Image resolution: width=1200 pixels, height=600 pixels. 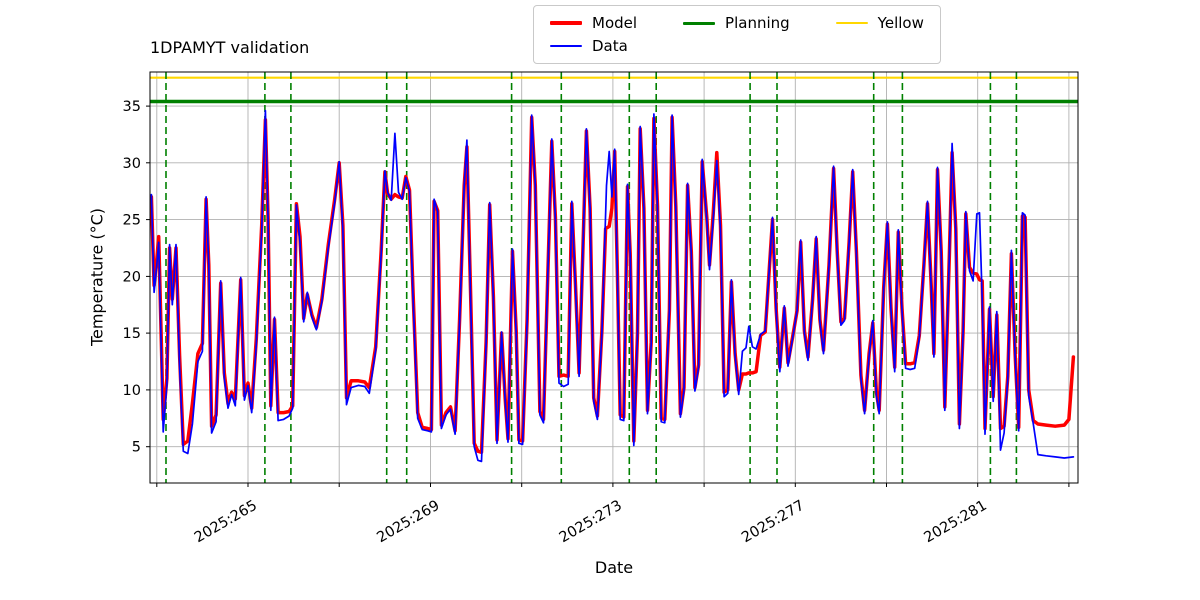 What do you see at coordinates (230, 47) in the screenshot?
I see `chart-title: 1DPAMYT validation` at bounding box center [230, 47].